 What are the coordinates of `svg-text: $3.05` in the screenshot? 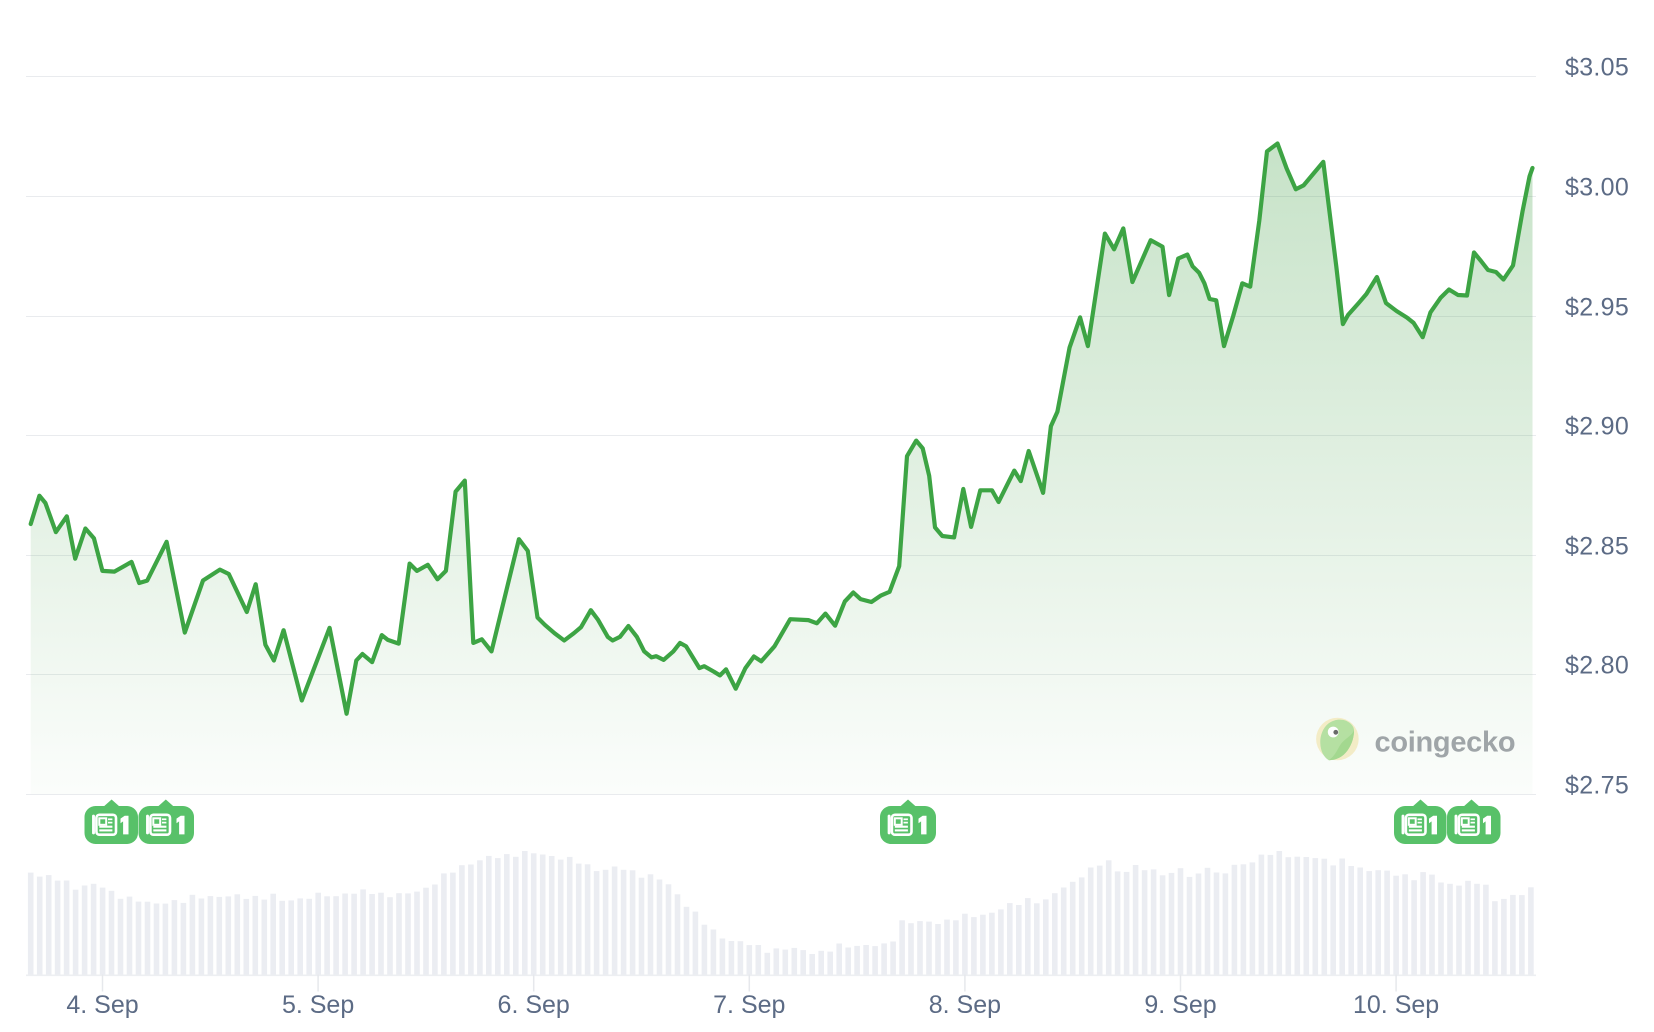 It's located at (1597, 68).